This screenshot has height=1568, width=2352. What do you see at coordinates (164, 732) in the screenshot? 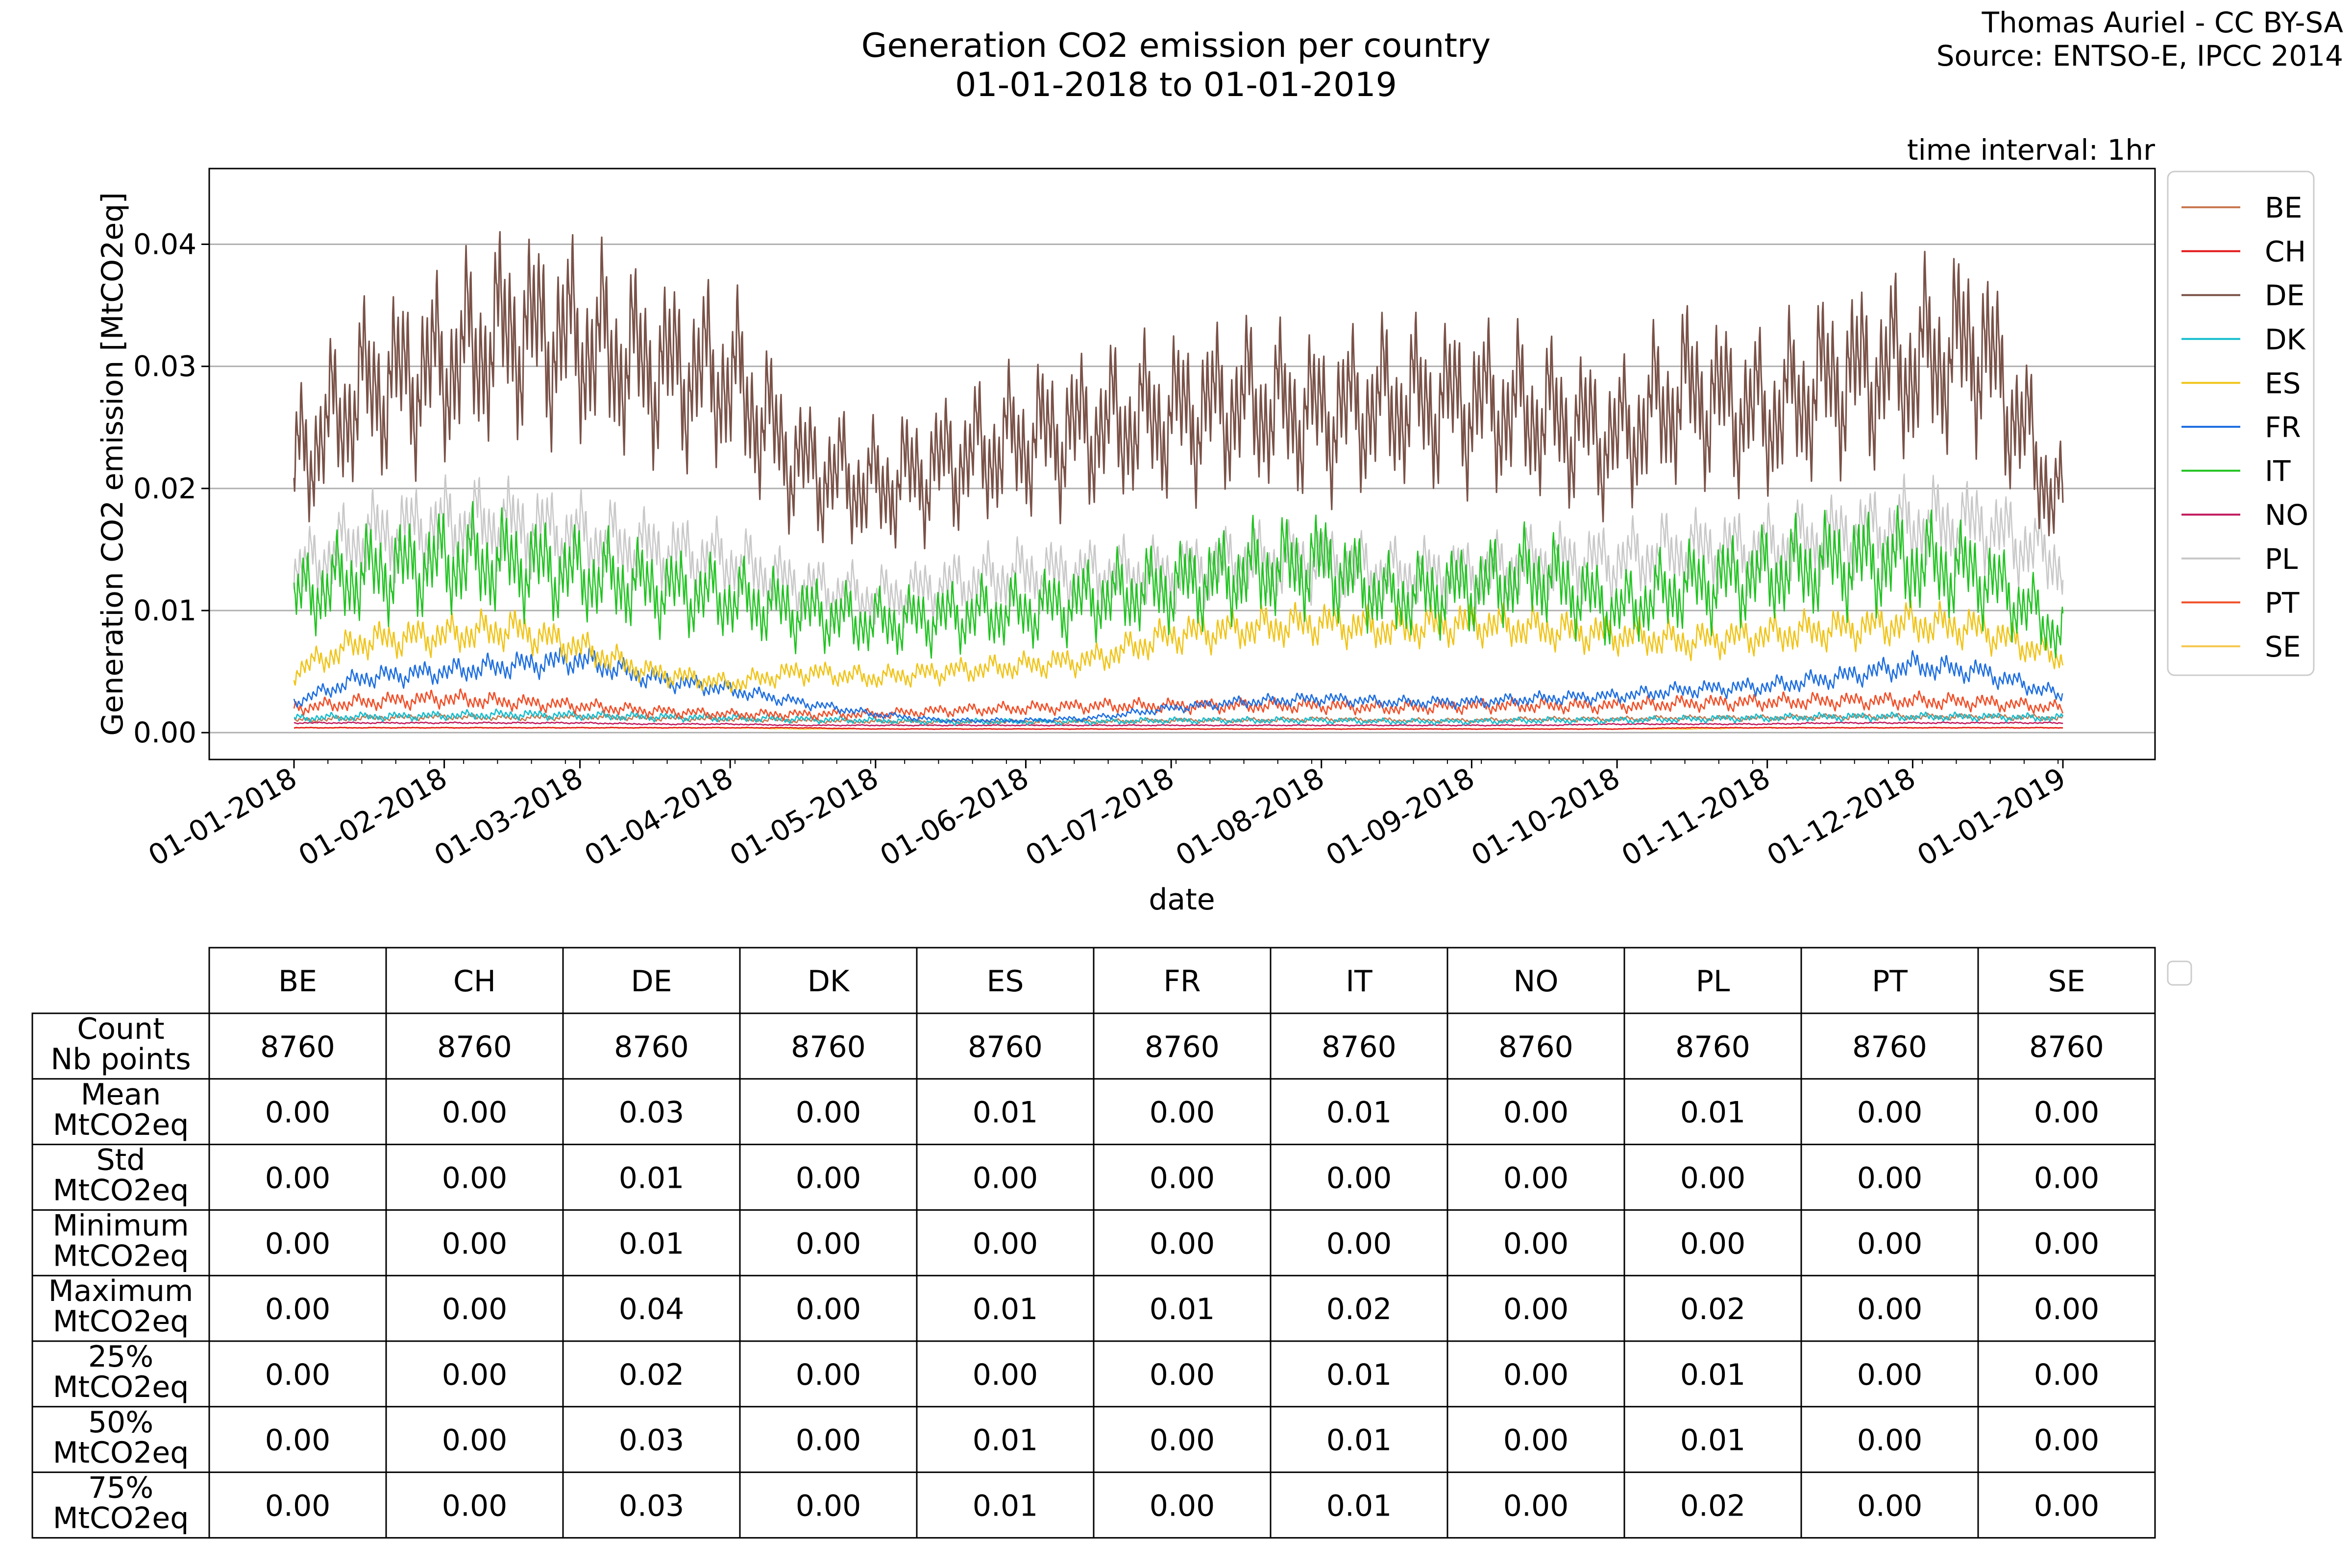
I see `y-tick-label: 0.00` at bounding box center [164, 732].